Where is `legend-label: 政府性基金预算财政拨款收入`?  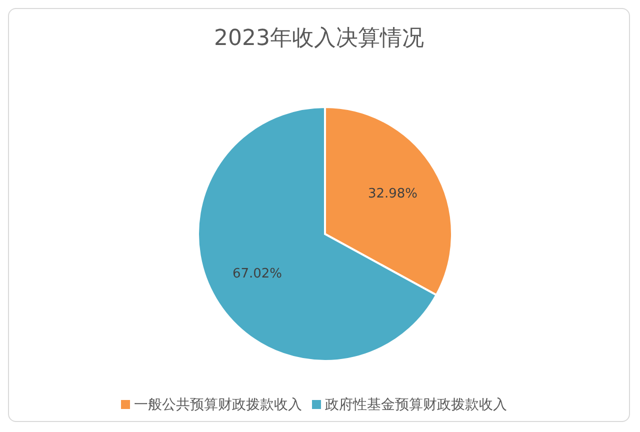
legend-label: 政府性基金预算财政拨款收入 is located at coordinates (416, 405).